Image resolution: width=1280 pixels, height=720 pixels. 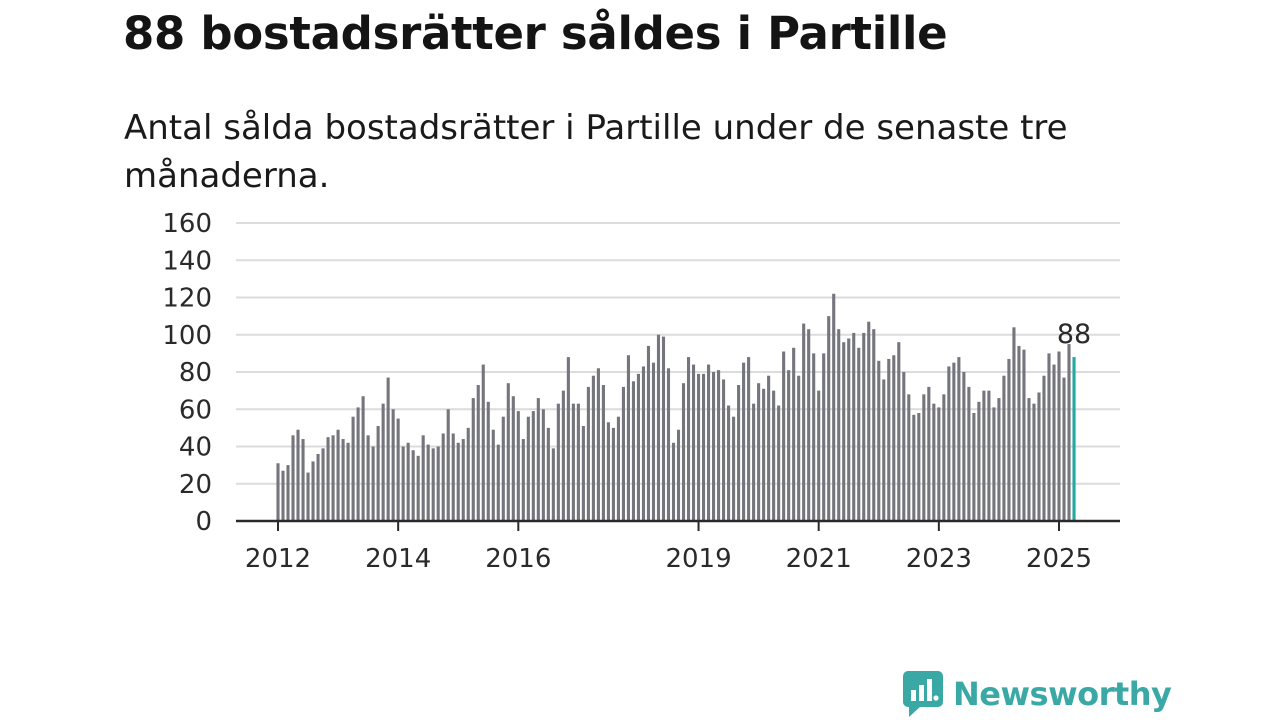 I want to click on y-tick-label: 160, so click(x=187, y=224).